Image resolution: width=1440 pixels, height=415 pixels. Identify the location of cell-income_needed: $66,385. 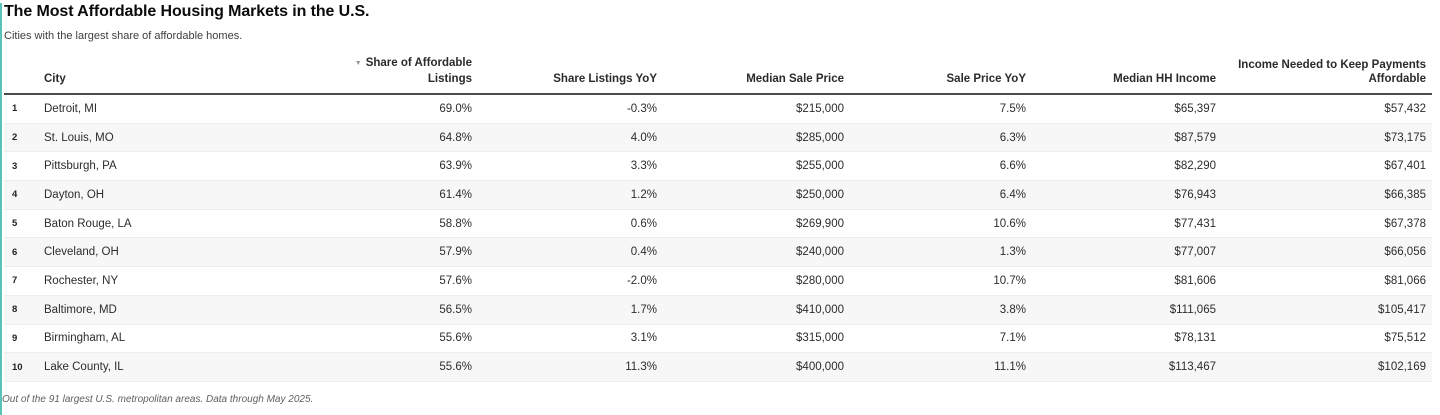
(1324, 195).